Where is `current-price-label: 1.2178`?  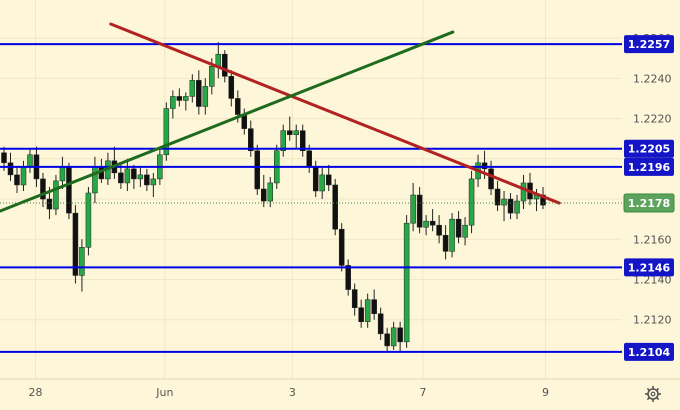
current-price-label: 1.2178 is located at coordinates (649, 203).